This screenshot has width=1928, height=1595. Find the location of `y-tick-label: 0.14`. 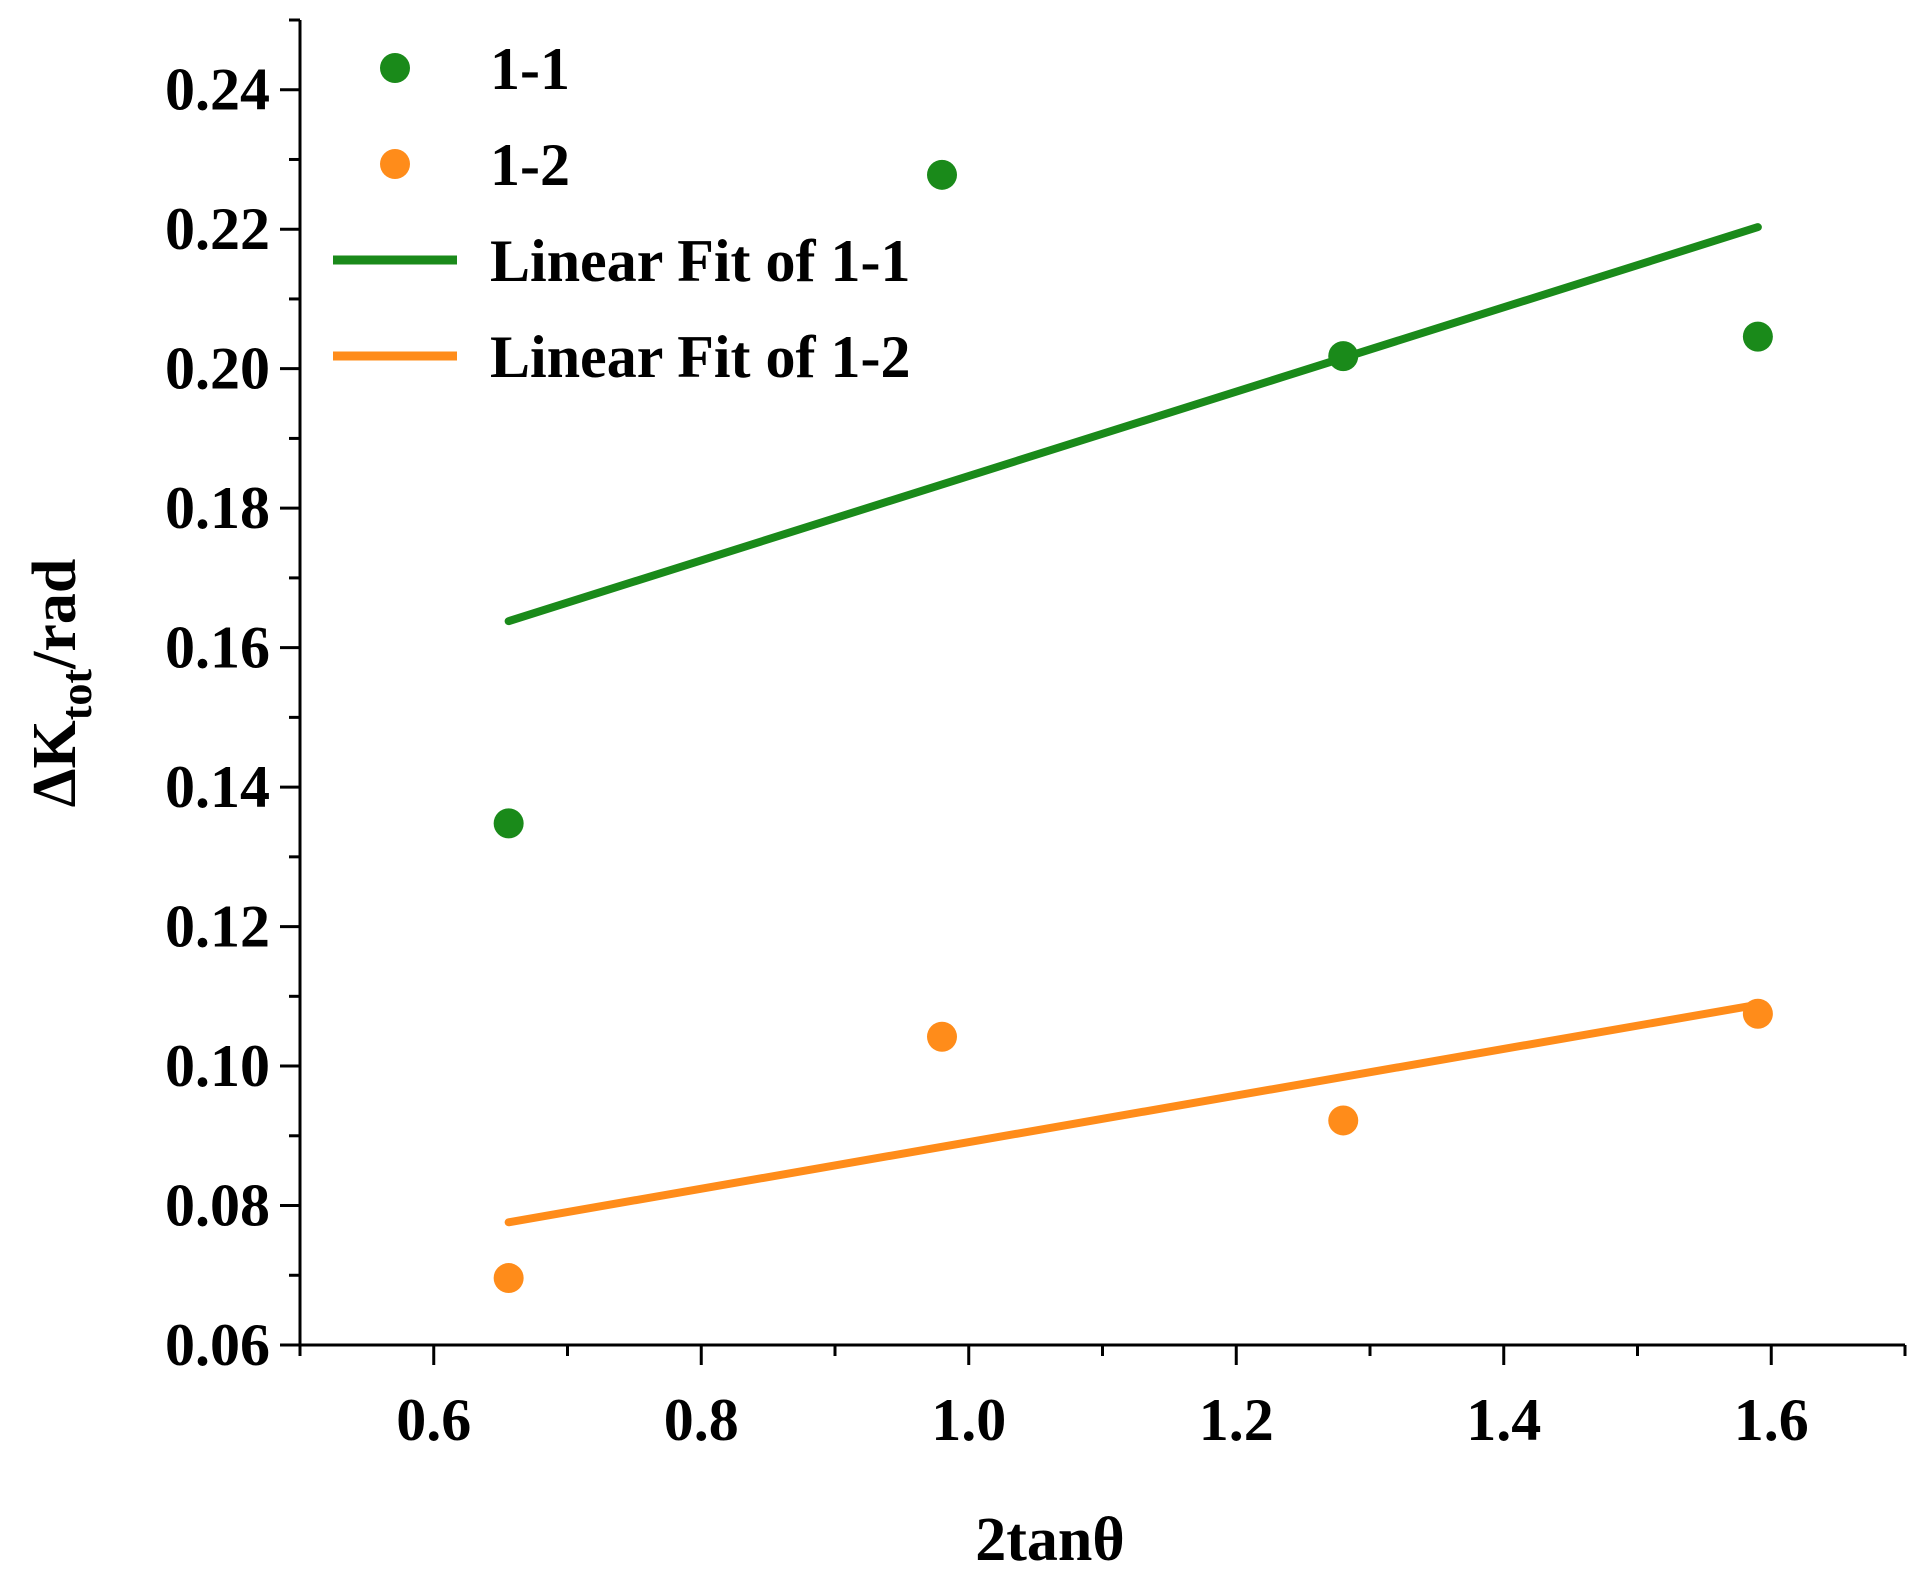

y-tick-label: 0.14 is located at coordinates (217, 787).